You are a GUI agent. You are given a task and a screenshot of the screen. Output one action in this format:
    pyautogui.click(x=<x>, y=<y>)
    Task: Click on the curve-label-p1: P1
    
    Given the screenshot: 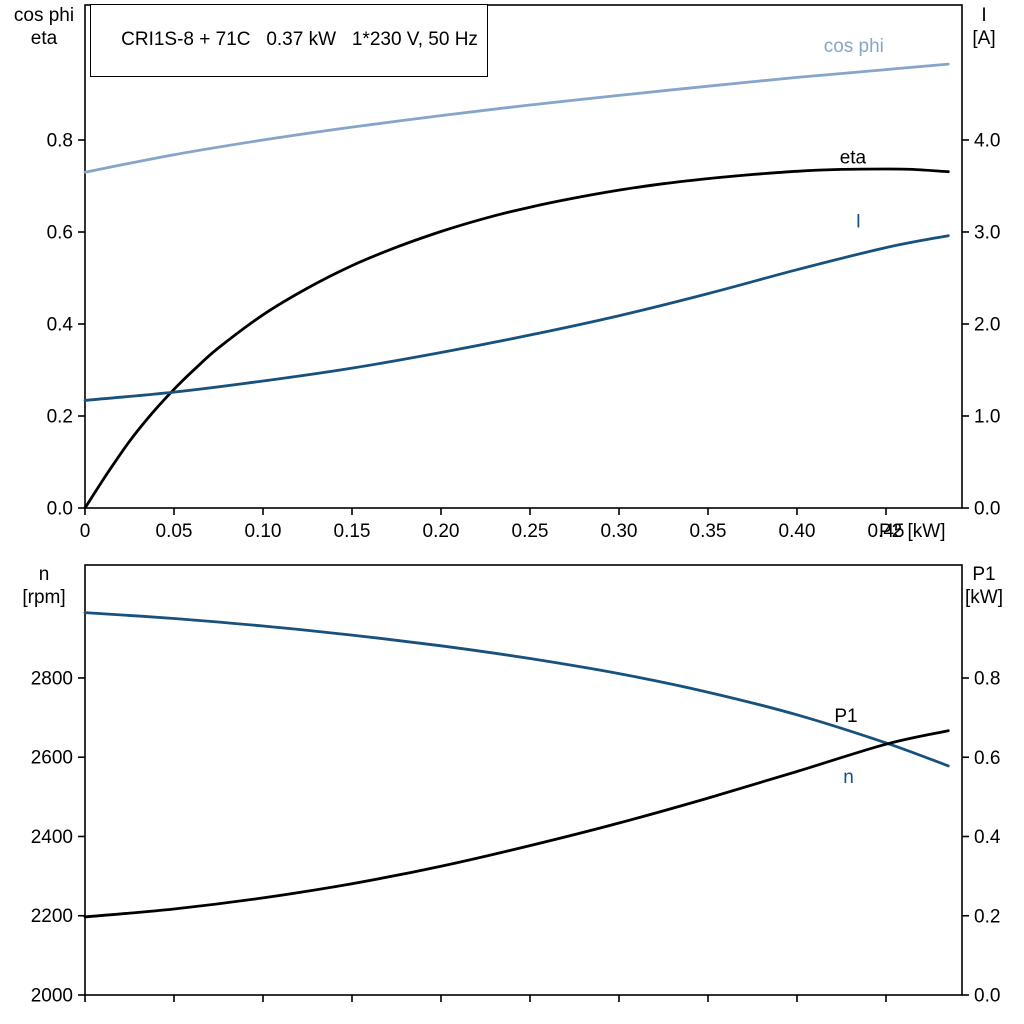 What is the action you would take?
    pyautogui.click(x=845, y=716)
    